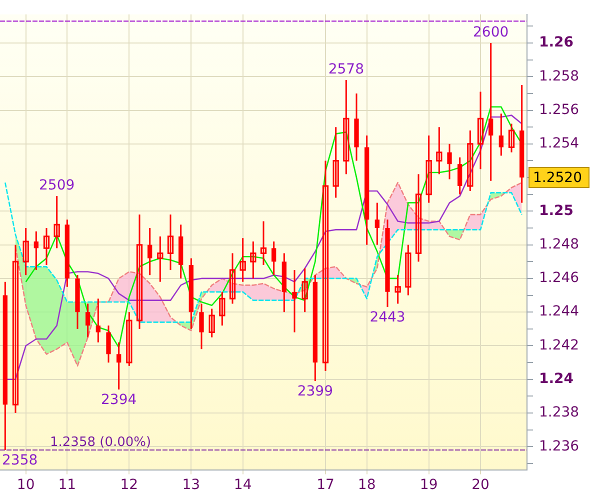 This screenshot has height=497, width=600. I want to click on y-tick-label: 1.248, so click(559, 244).